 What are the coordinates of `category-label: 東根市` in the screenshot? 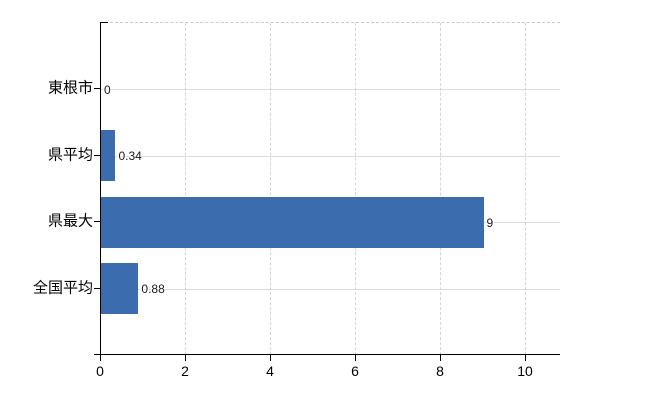 It's located at (70, 88).